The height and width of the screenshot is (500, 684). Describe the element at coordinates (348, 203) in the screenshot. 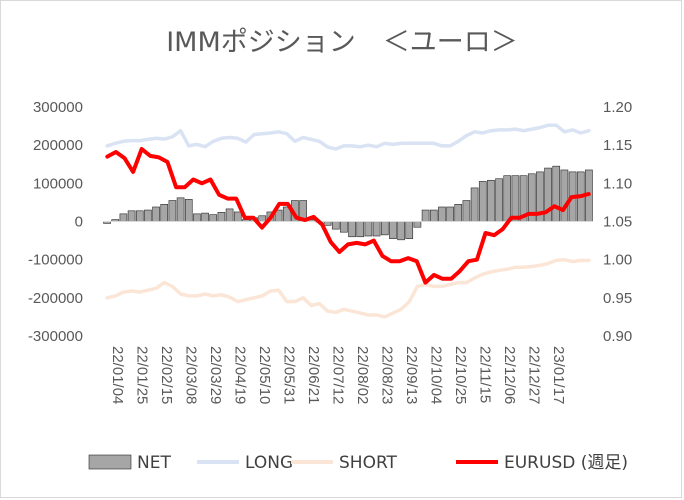

I see `net-bars` at that location.